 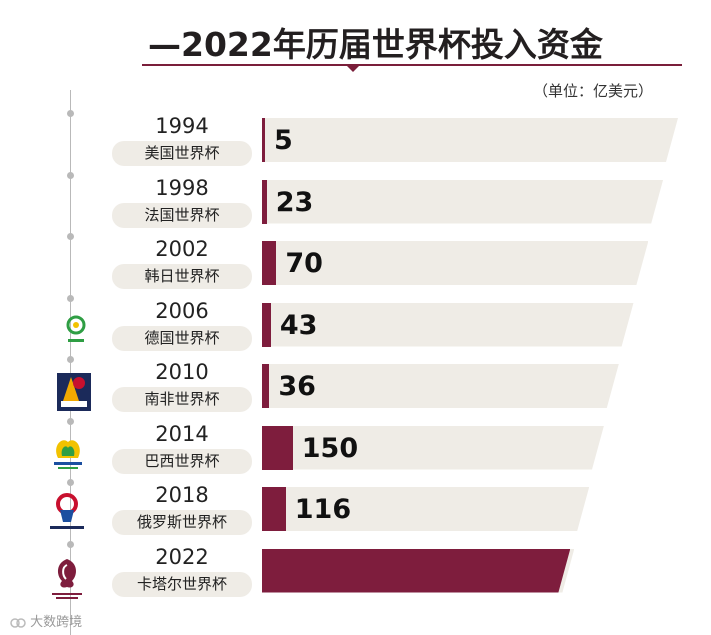 What do you see at coordinates (182, 372) in the screenshot?
I see `year-label: 2010` at bounding box center [182, 372].